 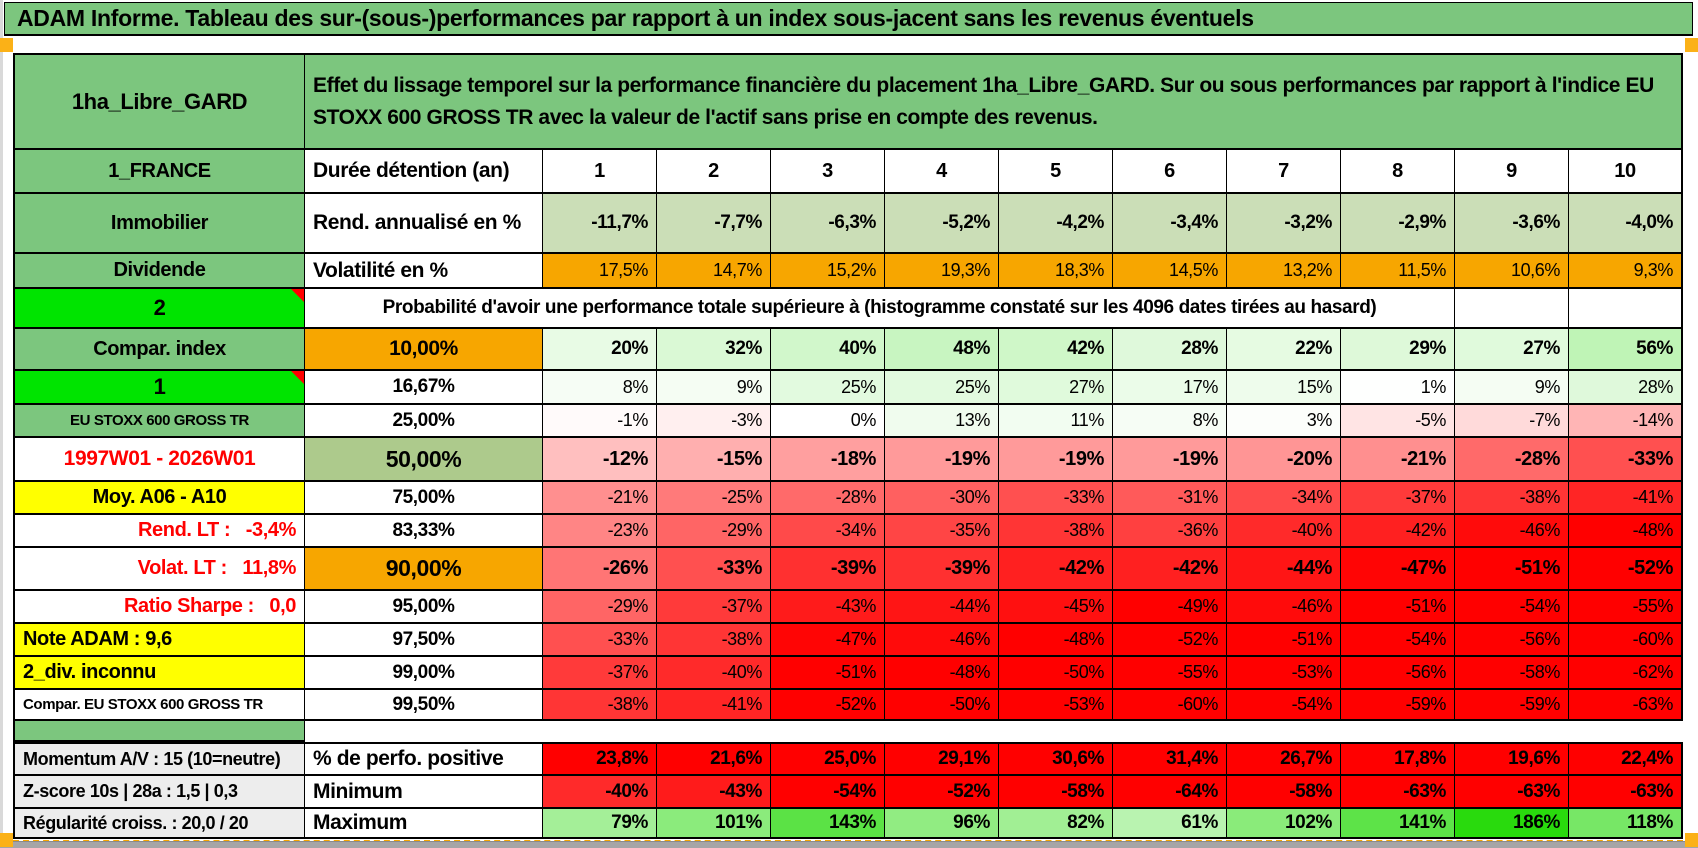 I want to click on value-cell: -60%, so click(x=1626, y=640).